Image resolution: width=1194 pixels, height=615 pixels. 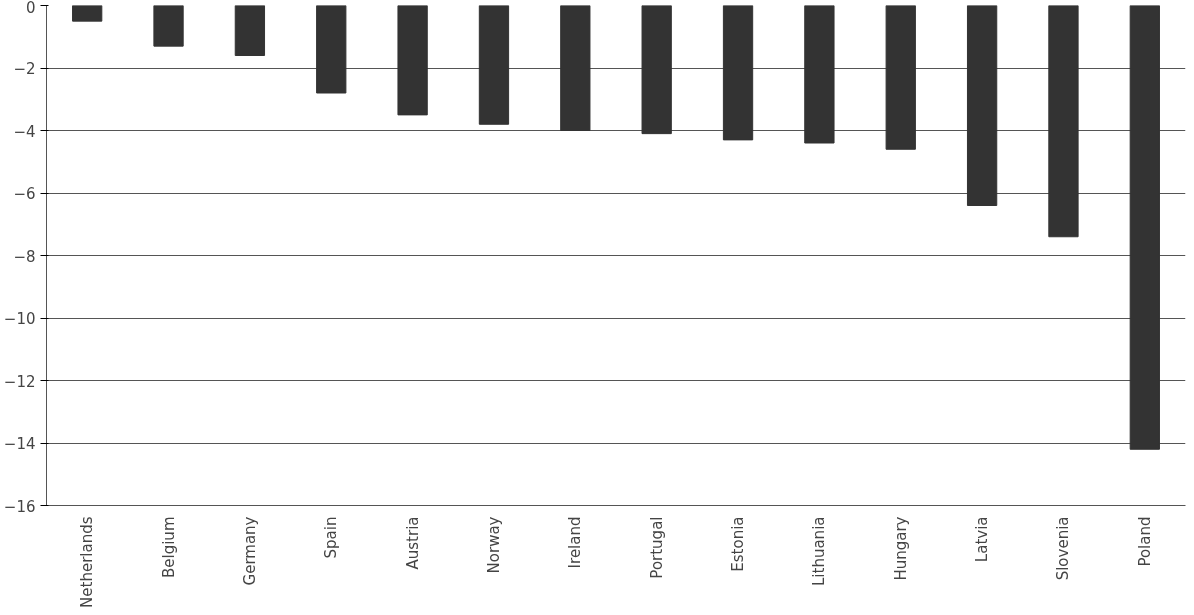 What do you see at coordinates (249, 551) in the screenshot?
I see `x-tick-label: Germany` at bounding box center [249, 551].